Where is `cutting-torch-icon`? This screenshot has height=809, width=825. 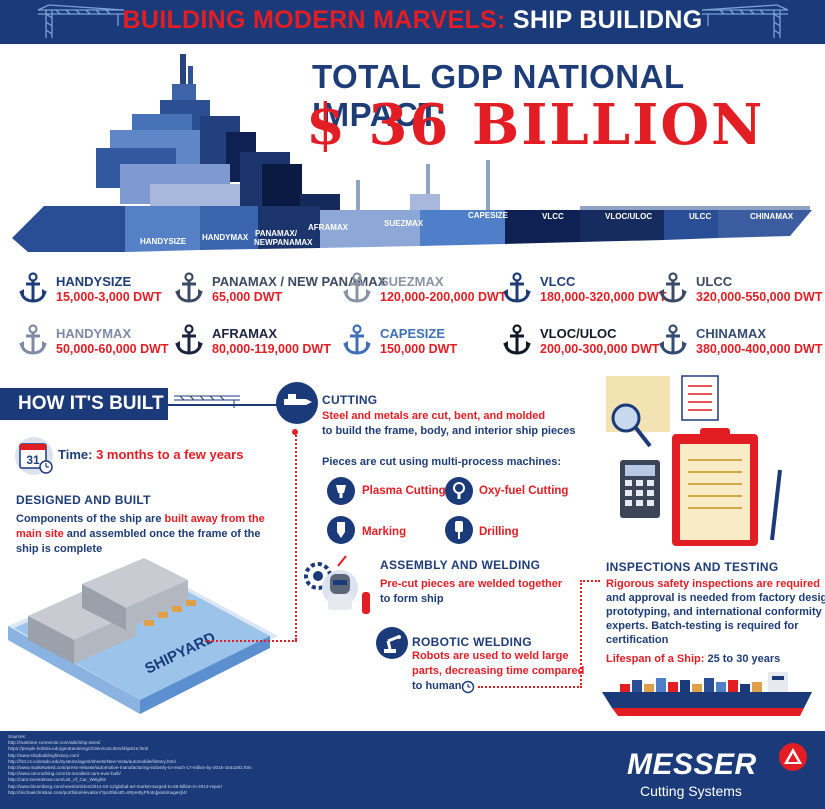
cutting-torch-icon is located at coordinates (297, 403).